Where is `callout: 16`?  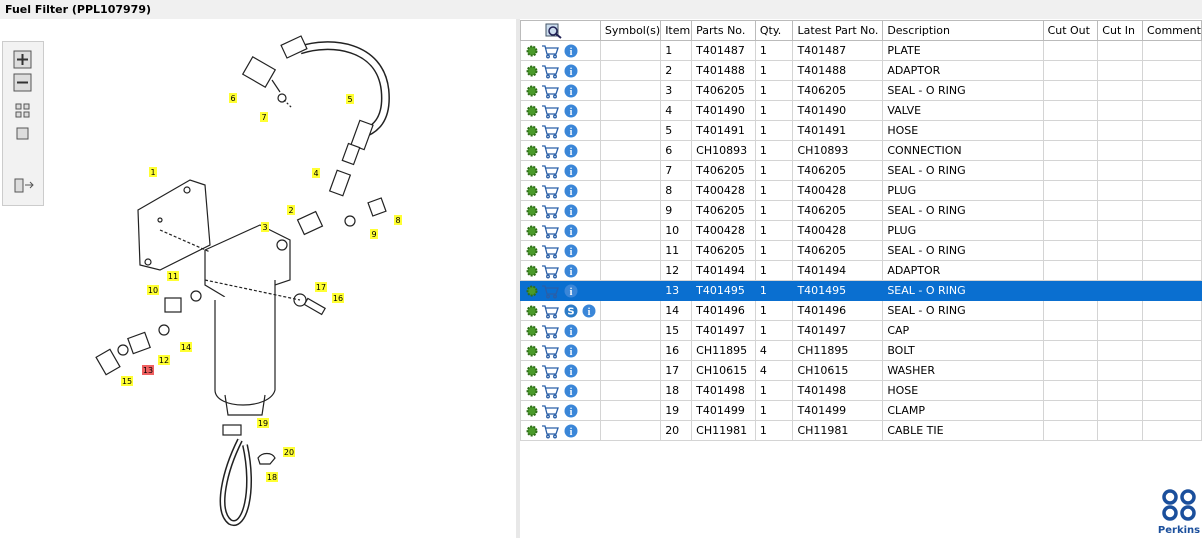
callout: 16 is located at coordinates (338, 298).